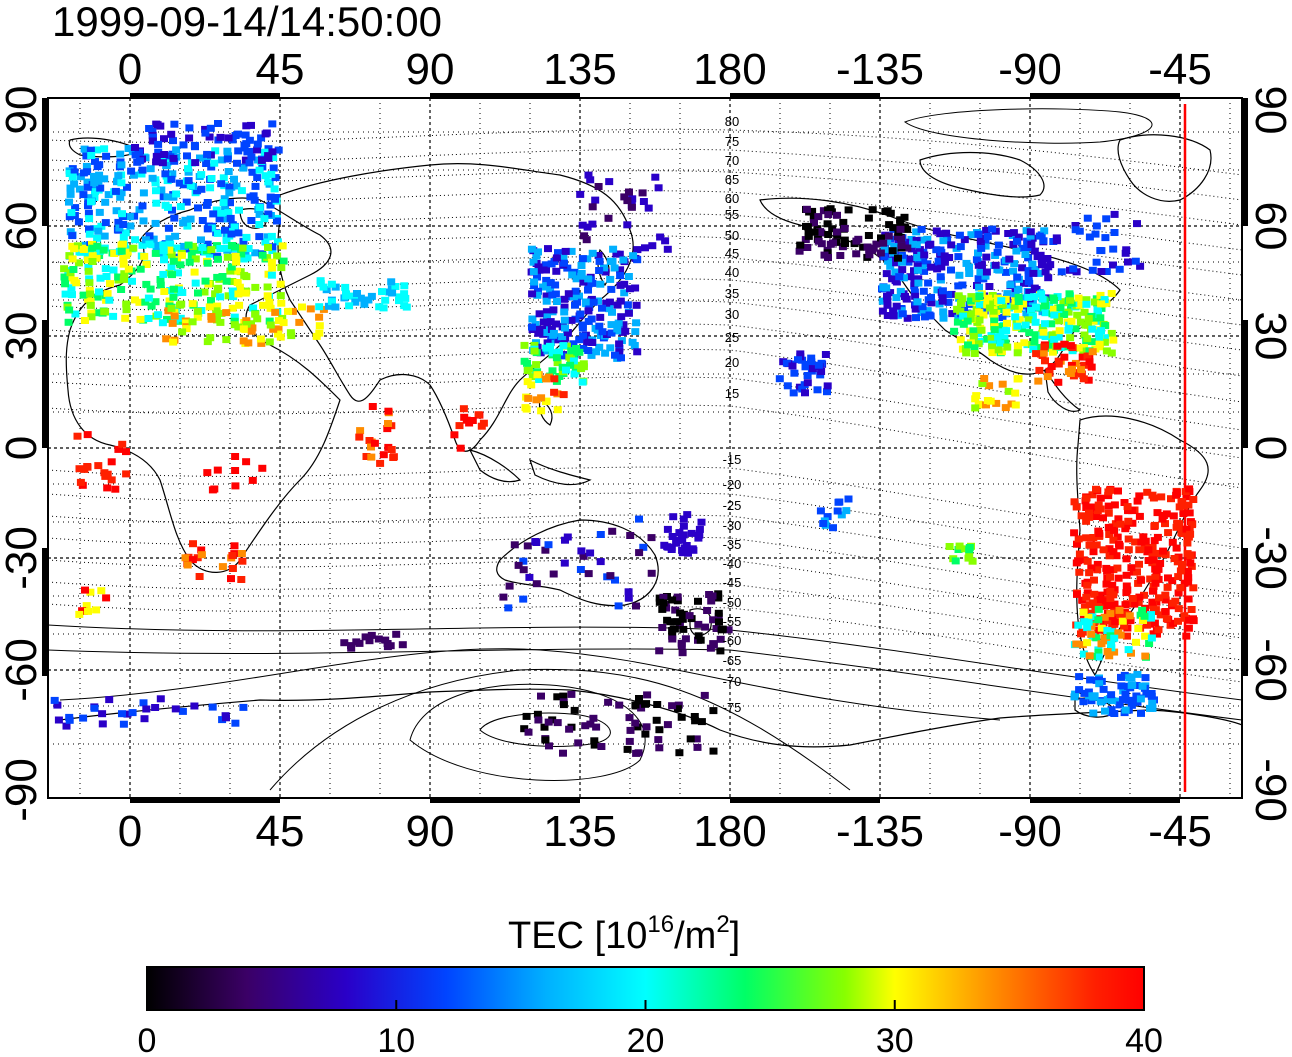  Describe the element at coordinates (732, 602) in the screenshot. I see `maglat-label: -50` at that location.